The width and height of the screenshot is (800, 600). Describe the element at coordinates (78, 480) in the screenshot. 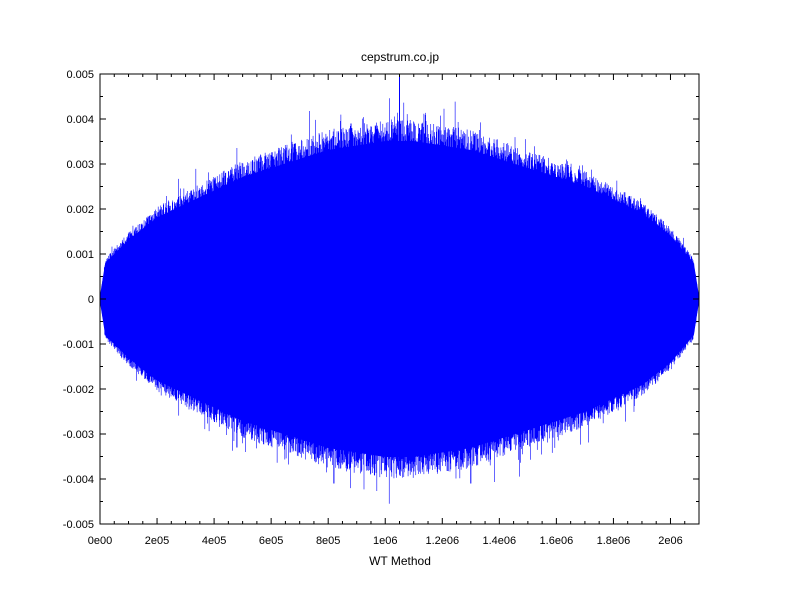

I see `y-tick-label: -0.004` at that location.